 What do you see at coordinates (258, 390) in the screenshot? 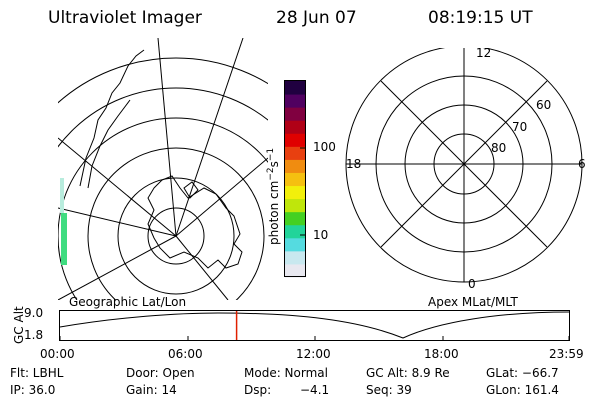
I see `dsp-label: Dsp:` at bounding box center [258, 390].